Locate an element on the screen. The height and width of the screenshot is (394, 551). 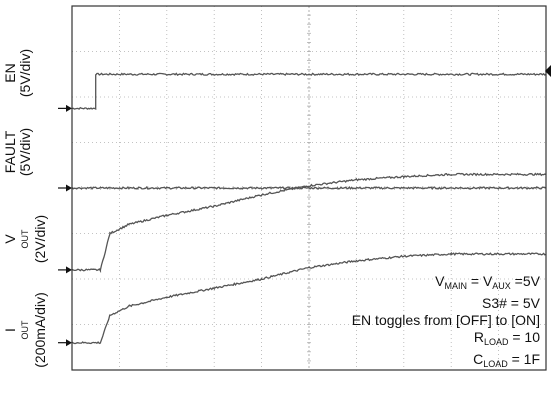
ground-marker-iout is located at coordinates (69, 343).